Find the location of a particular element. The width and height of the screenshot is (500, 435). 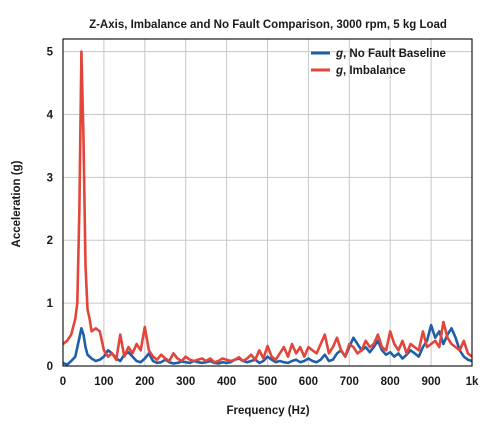

y-tick-label: 0 is located at coordinates (50, 367).